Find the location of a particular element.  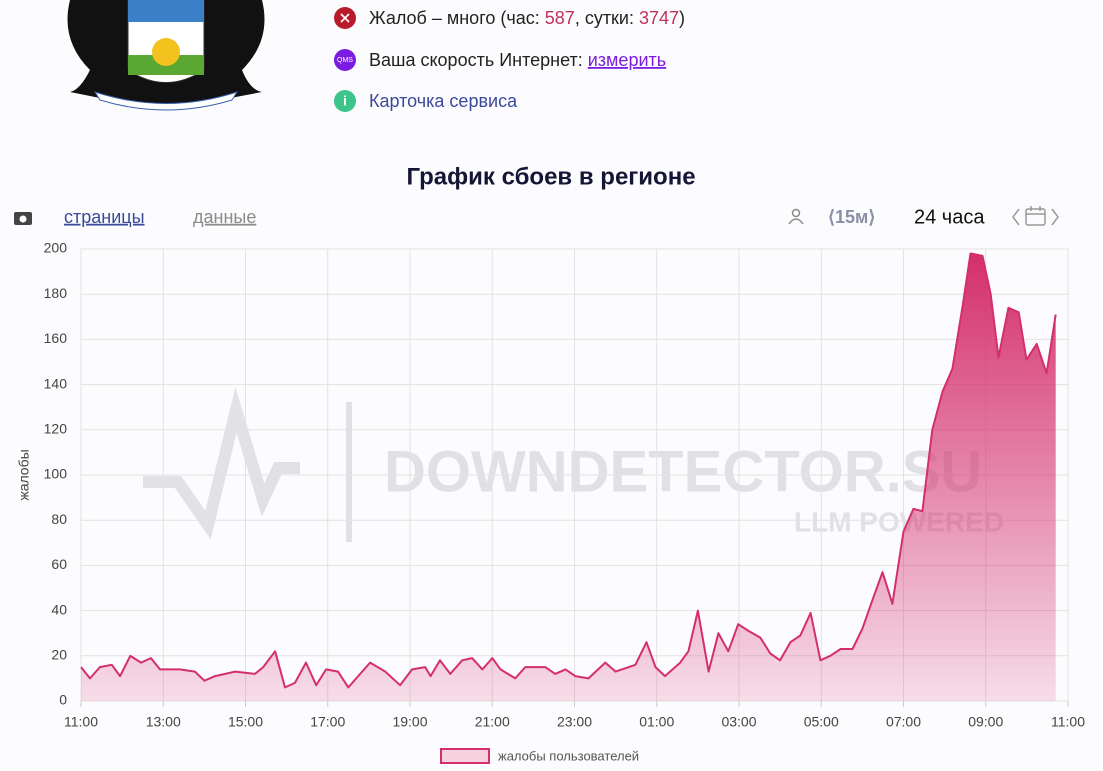

qms-icon is located at coordinates (345, 60).